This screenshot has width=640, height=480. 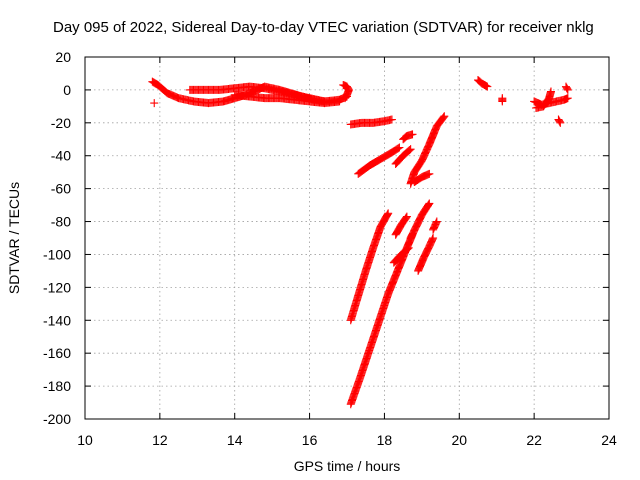 I want to click on x-tick-label: 10, so click(x=85, y=440).